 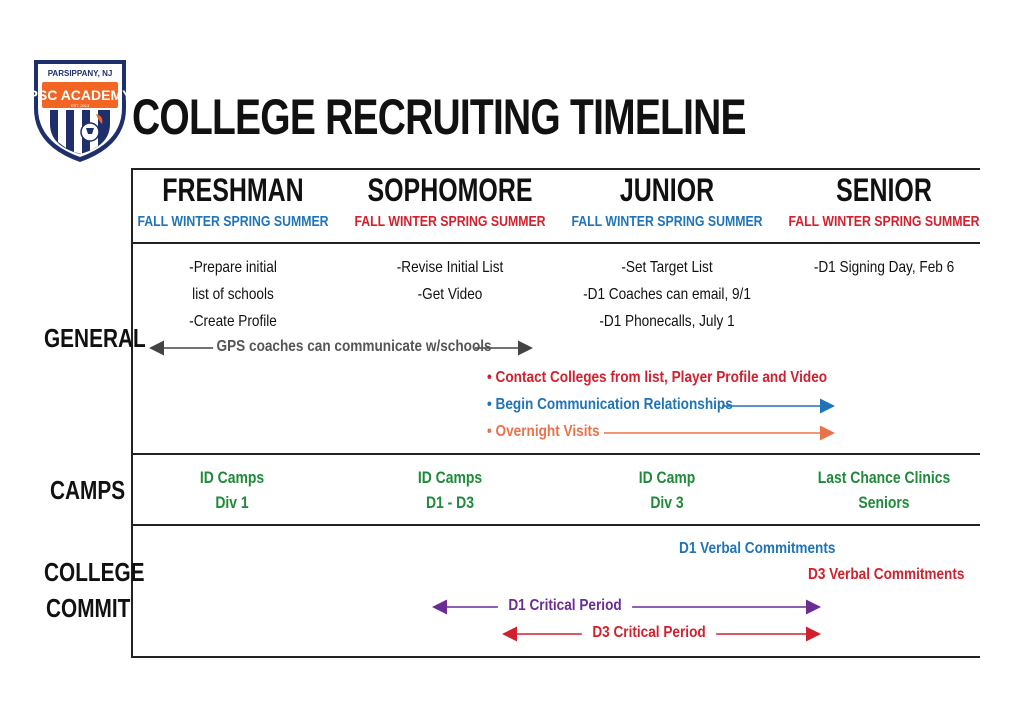 What do you see at coordinates (95, 338) in the screenshot?
I see `row-label-general: GENERAL` at bounding box center [95, 338].